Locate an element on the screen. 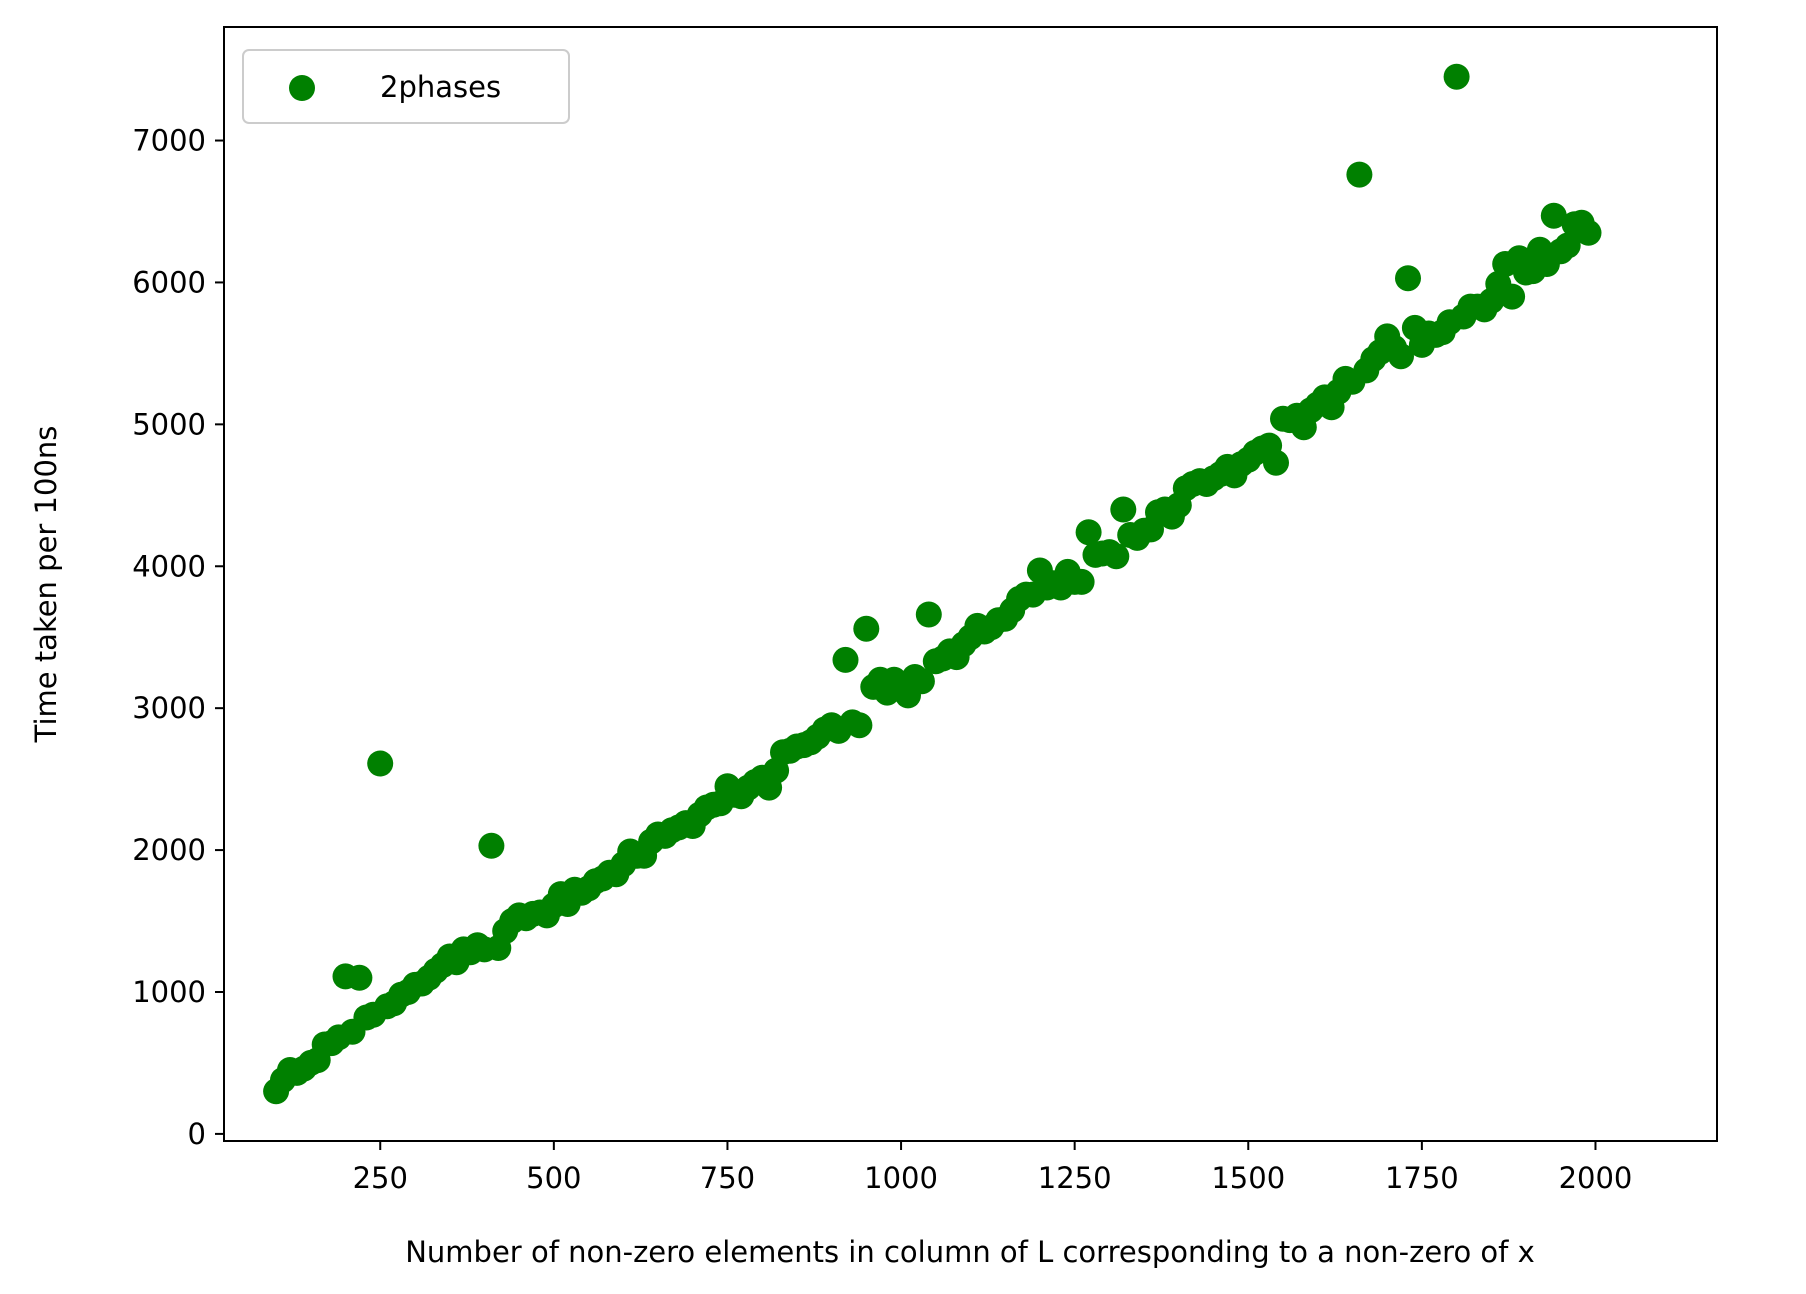  legend-marker is located at coordinates (302, 88).